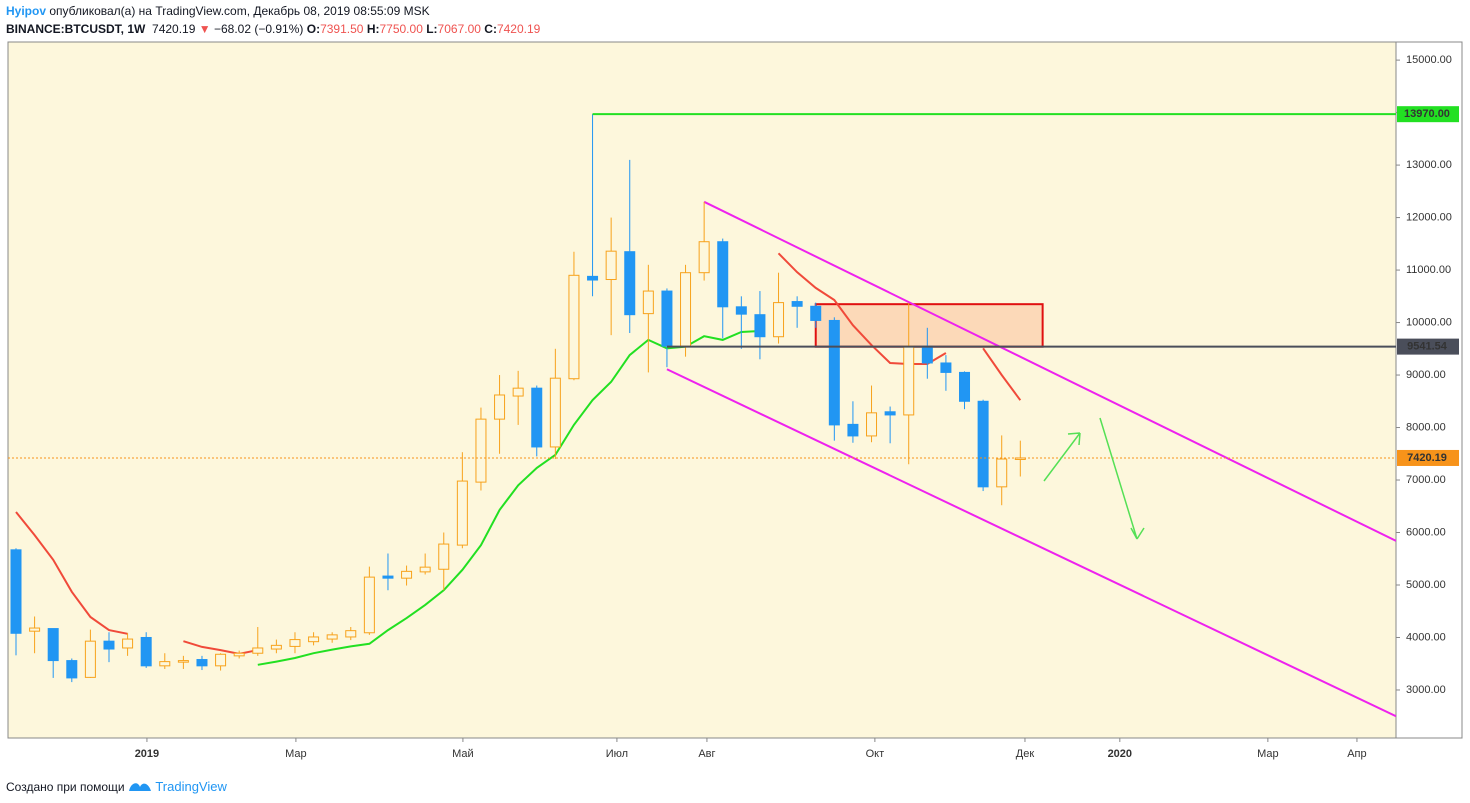  I want to click on footer-text: Создано при помощи, so click(65, 787).